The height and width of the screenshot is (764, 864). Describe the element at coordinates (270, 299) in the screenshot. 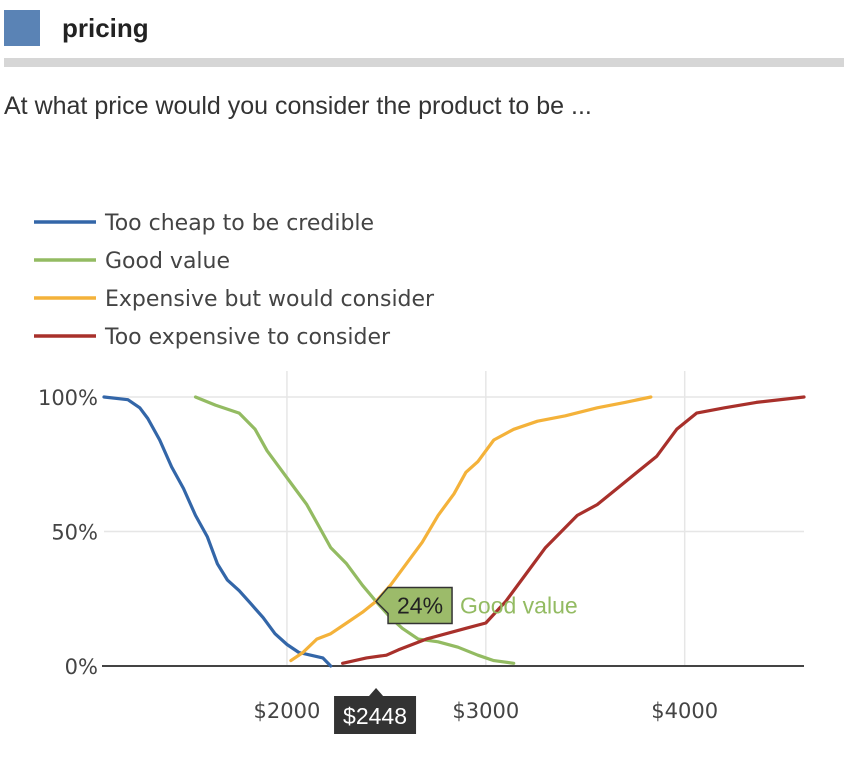

I see `legend-label: Expensive but would consider` at that location.